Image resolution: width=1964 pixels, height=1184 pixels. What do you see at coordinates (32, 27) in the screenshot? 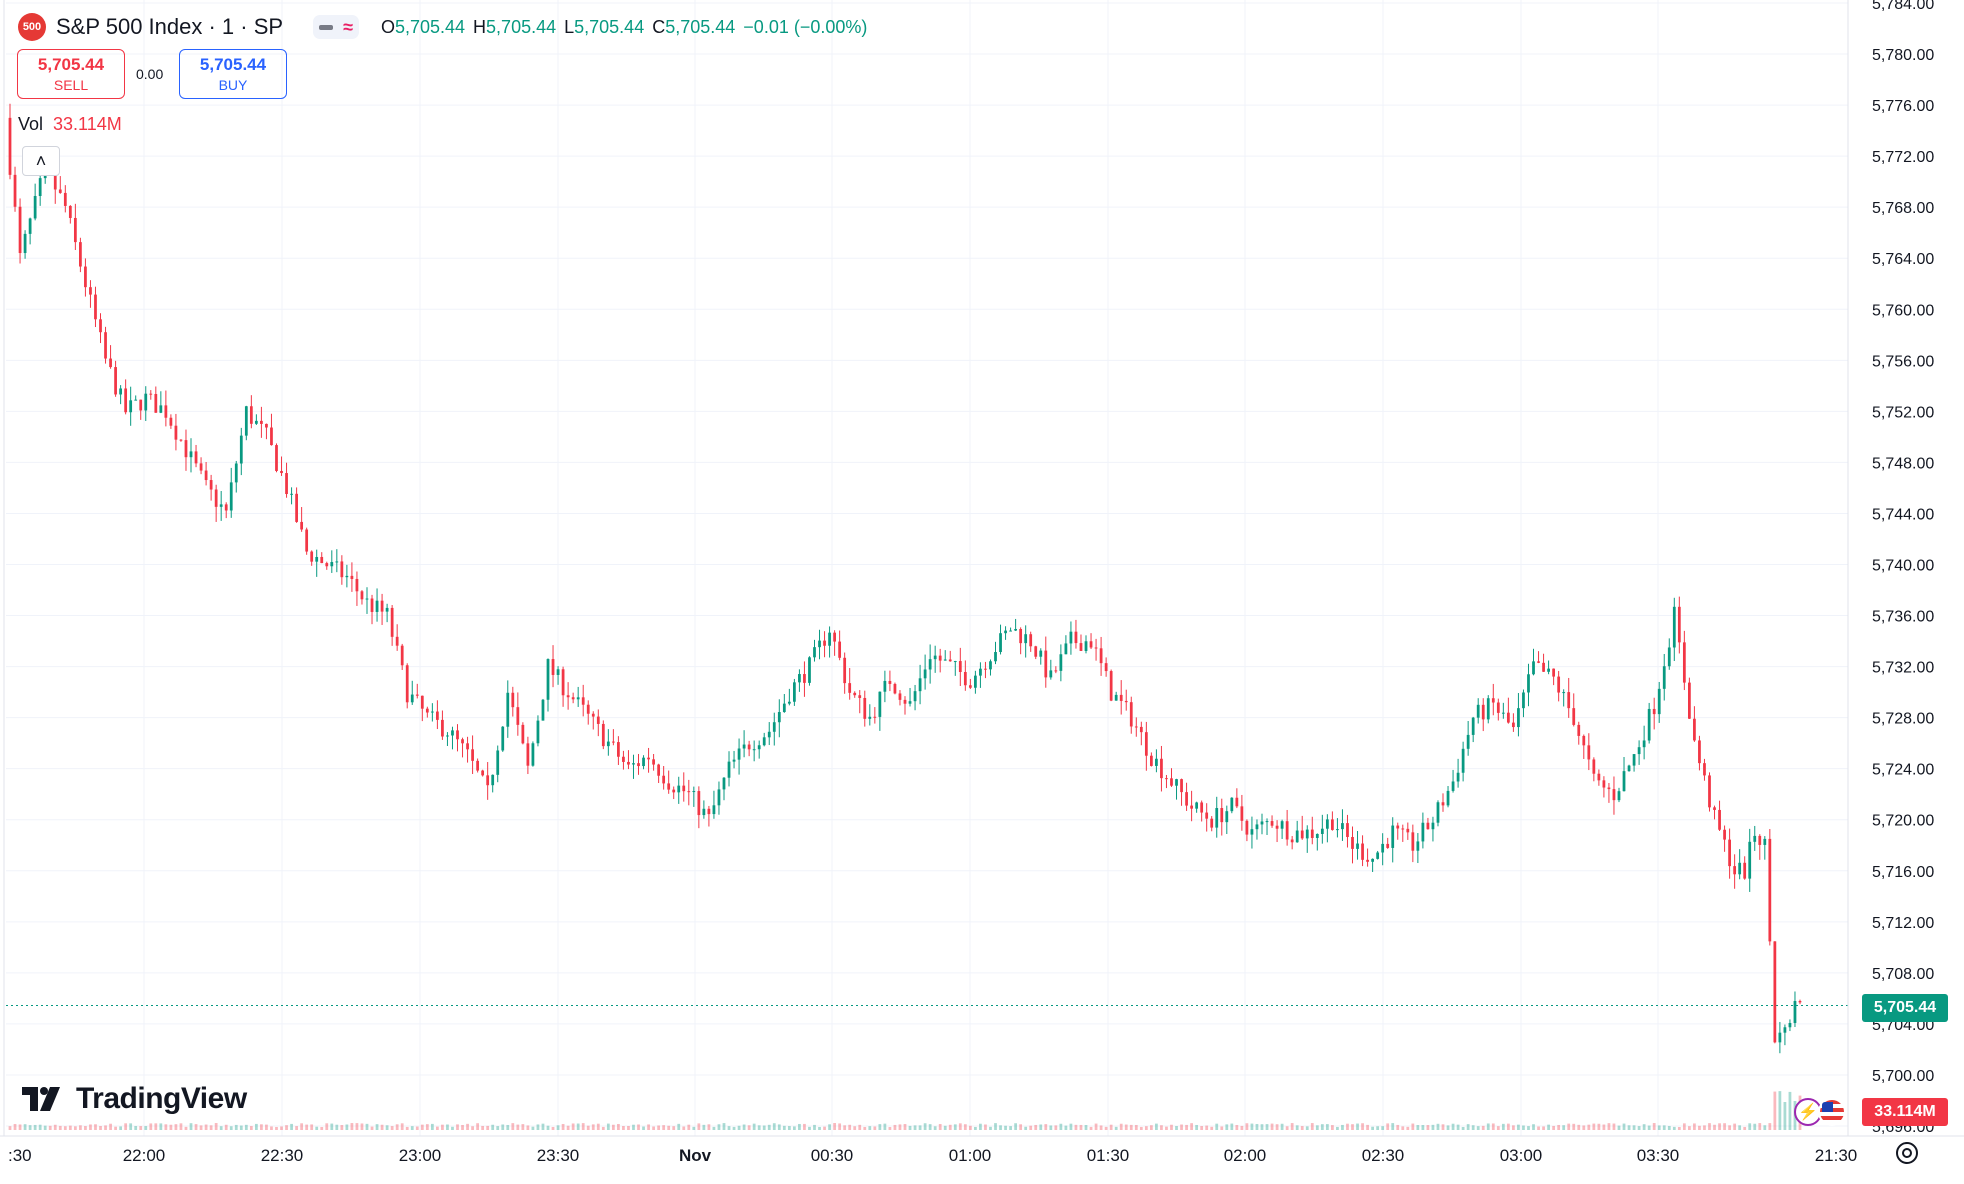
I see `symbol-logo-icon: 500` at bounding box center [32, 27].